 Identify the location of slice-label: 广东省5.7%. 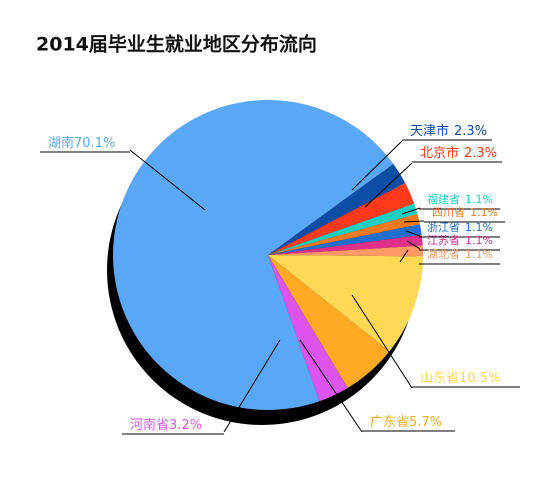
(406, 422).